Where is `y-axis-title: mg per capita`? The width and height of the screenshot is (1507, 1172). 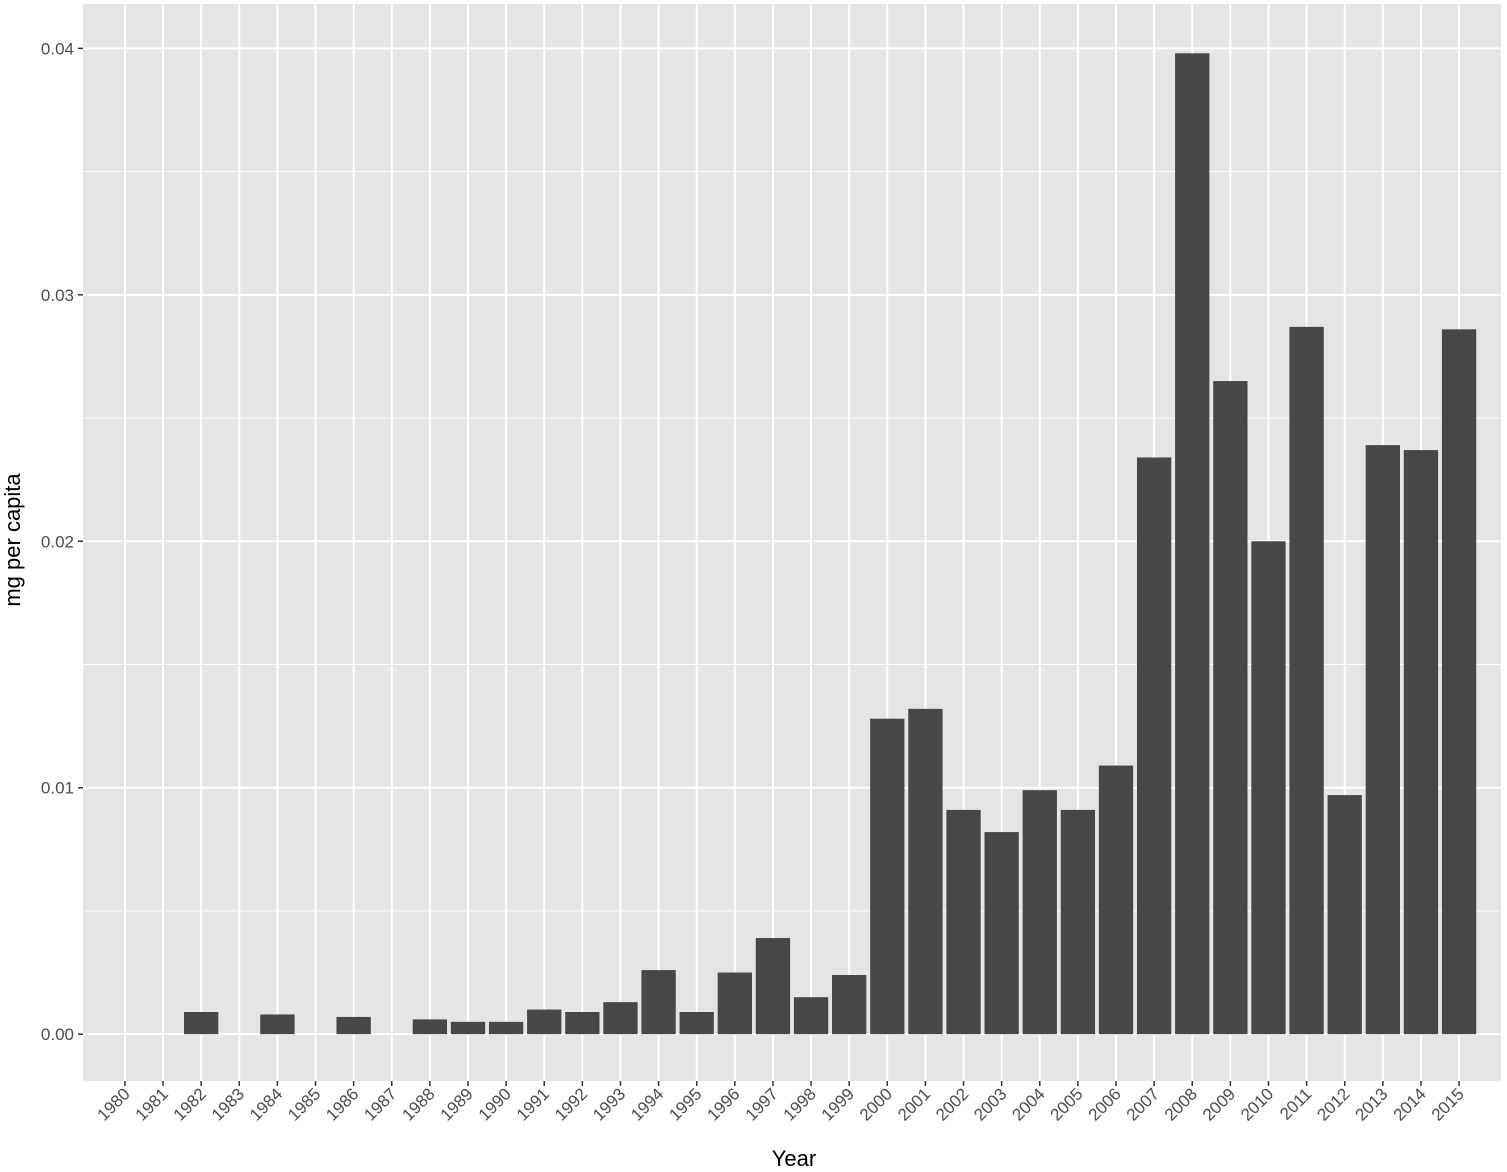 y-axis-title: mg per capita is located at coordinates (12, 540).